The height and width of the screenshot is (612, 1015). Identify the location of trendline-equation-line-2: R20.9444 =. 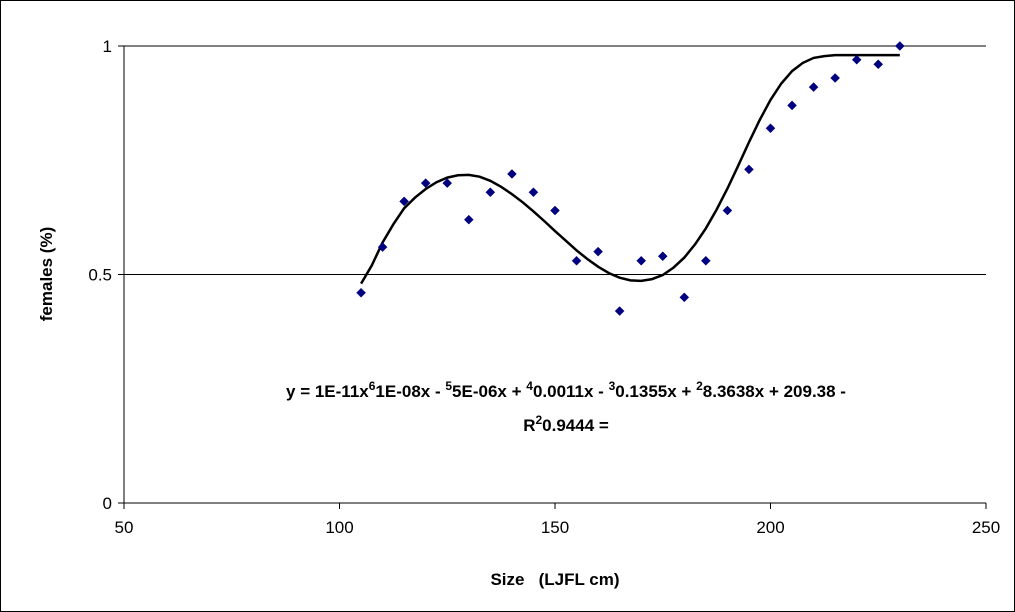
(566, 424).